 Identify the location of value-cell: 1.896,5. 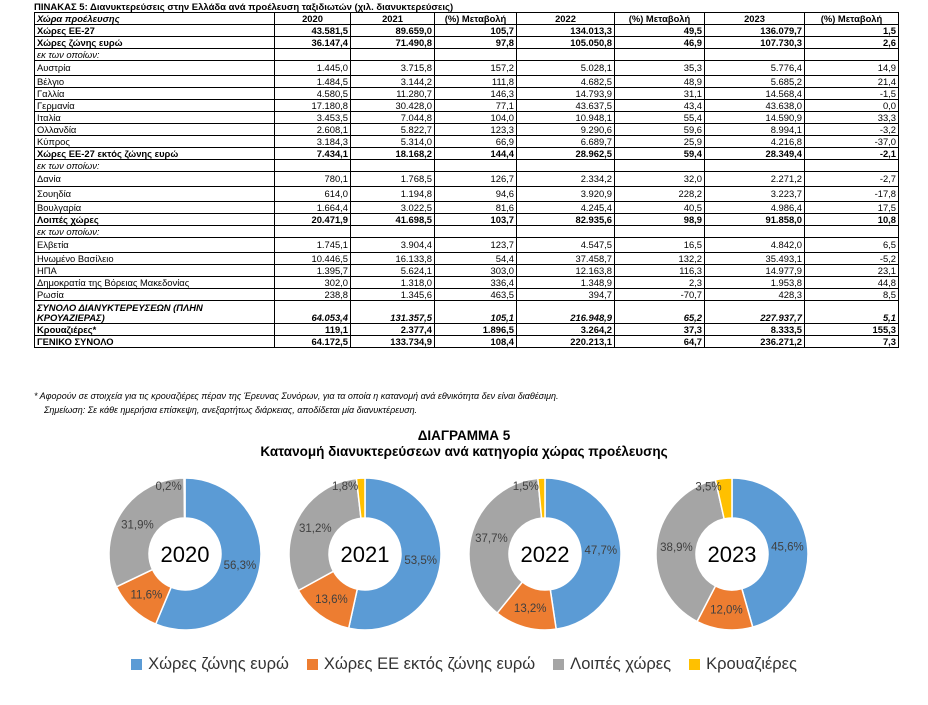
(475, 329).